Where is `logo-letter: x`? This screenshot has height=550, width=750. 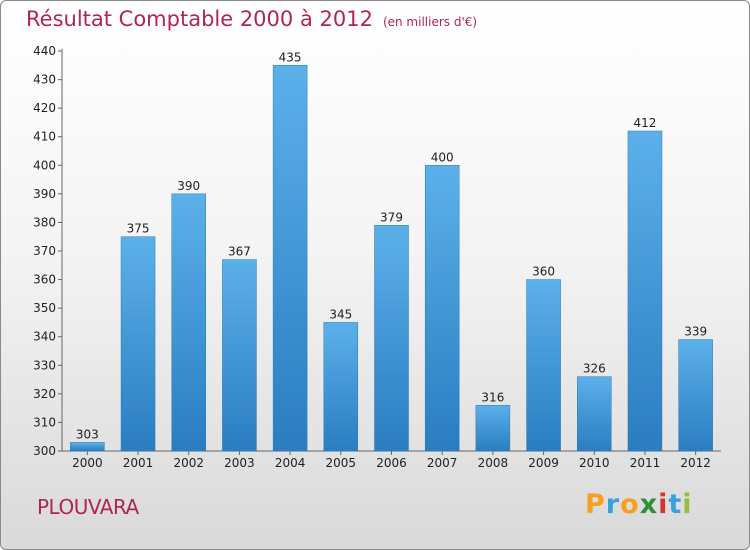 logo-letter: x is located at coordinates (649, 504).